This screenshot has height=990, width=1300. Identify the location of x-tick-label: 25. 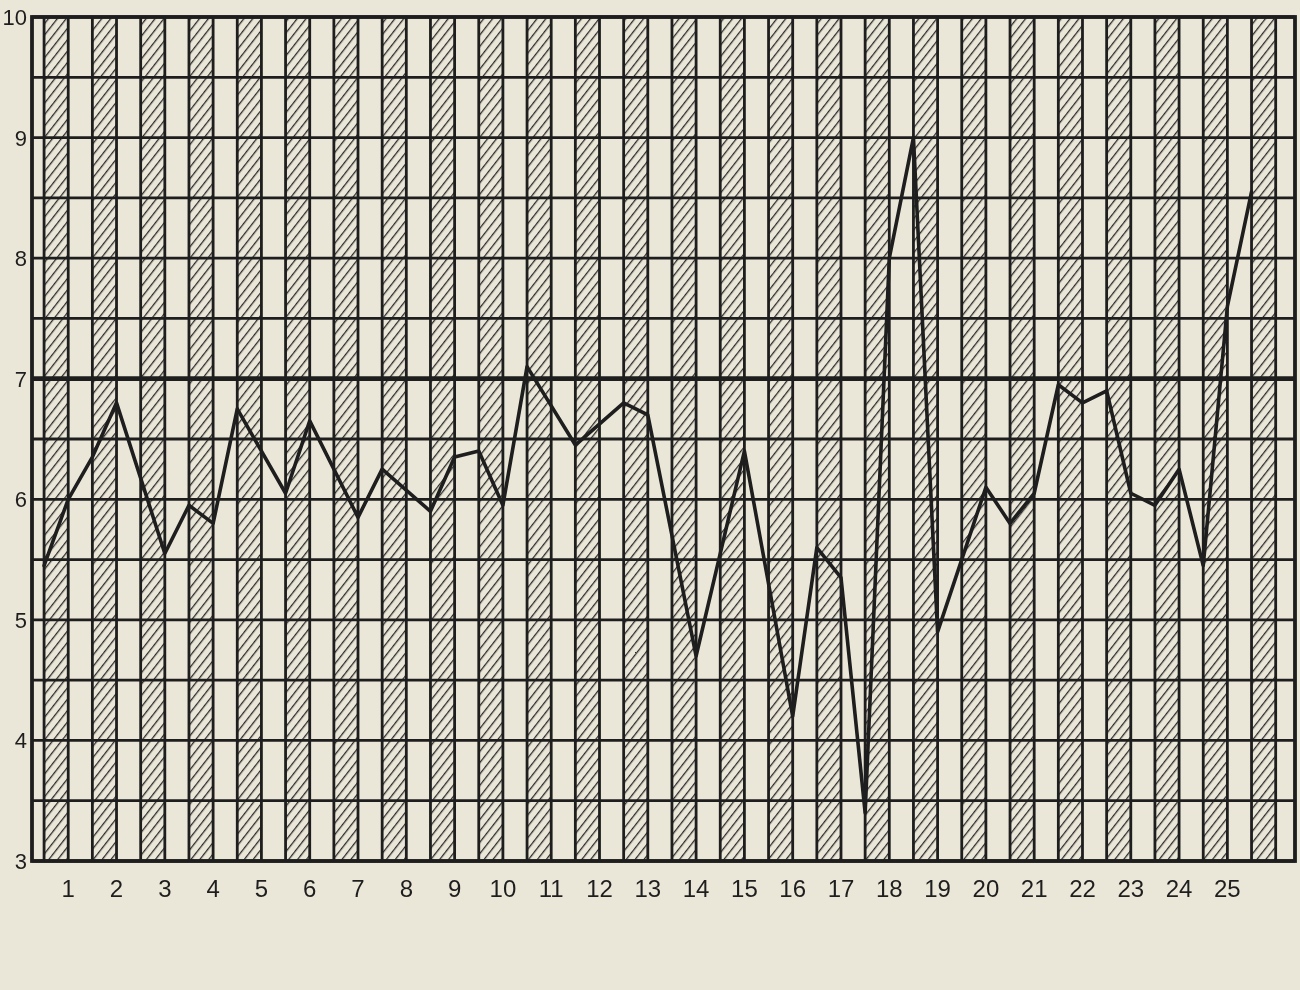
(1227, 888).